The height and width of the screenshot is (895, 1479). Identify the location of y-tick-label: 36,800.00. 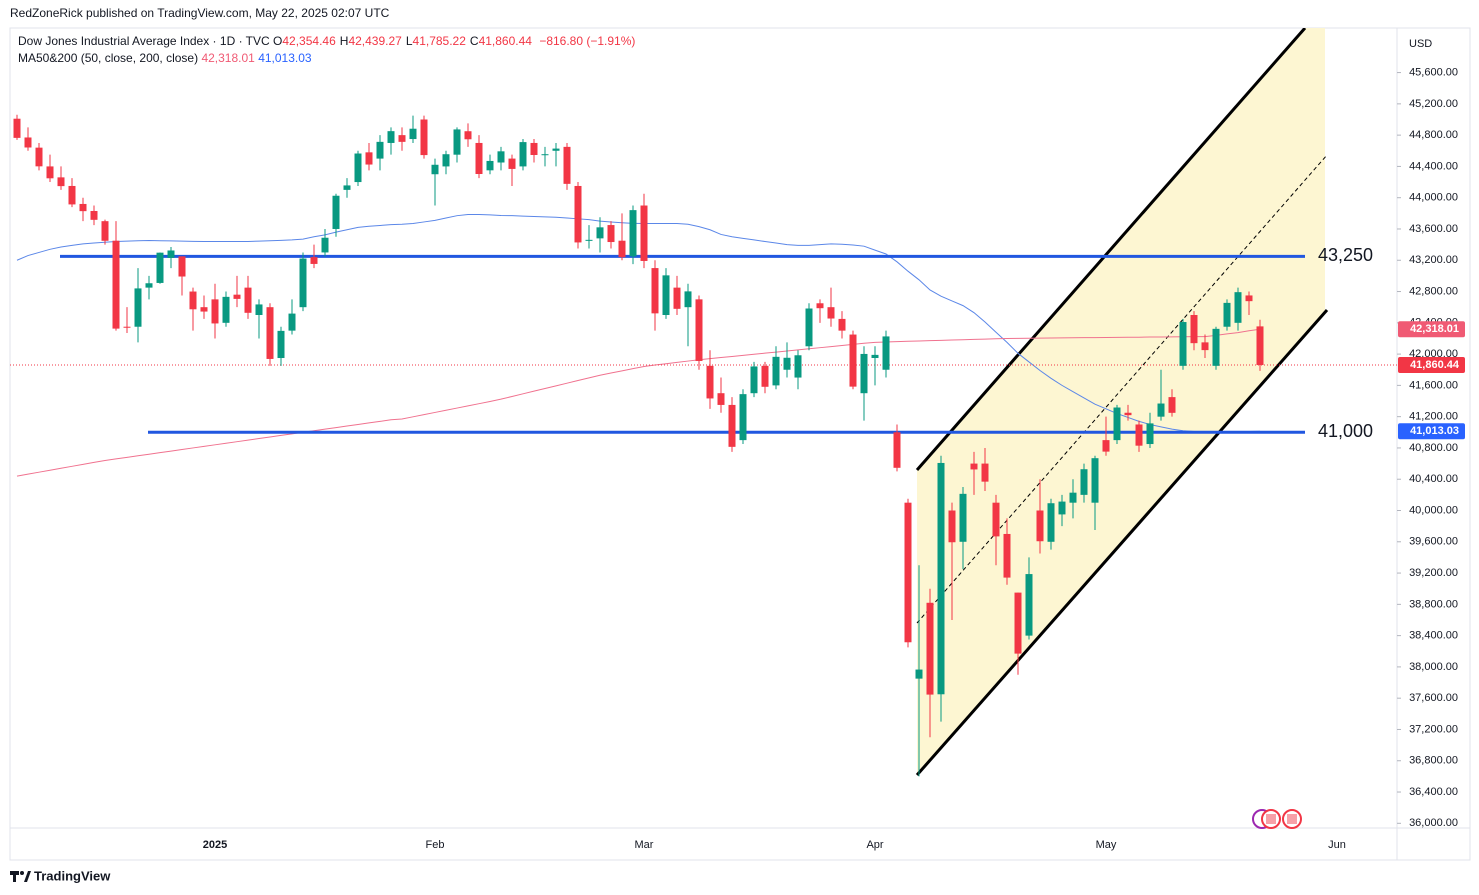
(1433, 761).